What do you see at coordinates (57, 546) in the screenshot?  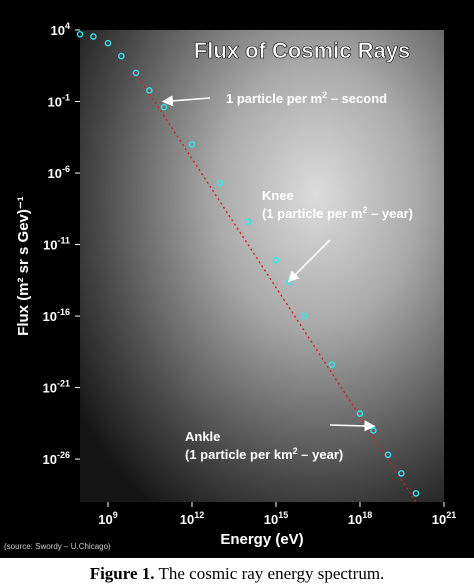 I see `source-note: (source: Swordy – U.Chicago)` at bounding box center [57, 546].